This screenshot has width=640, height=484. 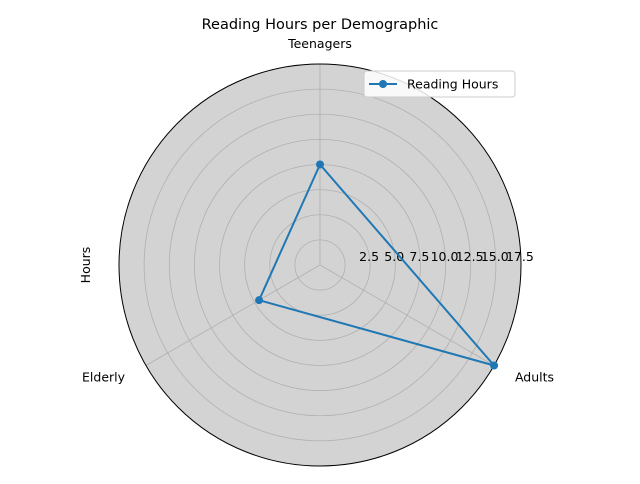 What do you see at coordinates (320, 25) in the screenshot?
I see `chart-title: Reading Hours per Demographic` at bounding box center [320, 25].